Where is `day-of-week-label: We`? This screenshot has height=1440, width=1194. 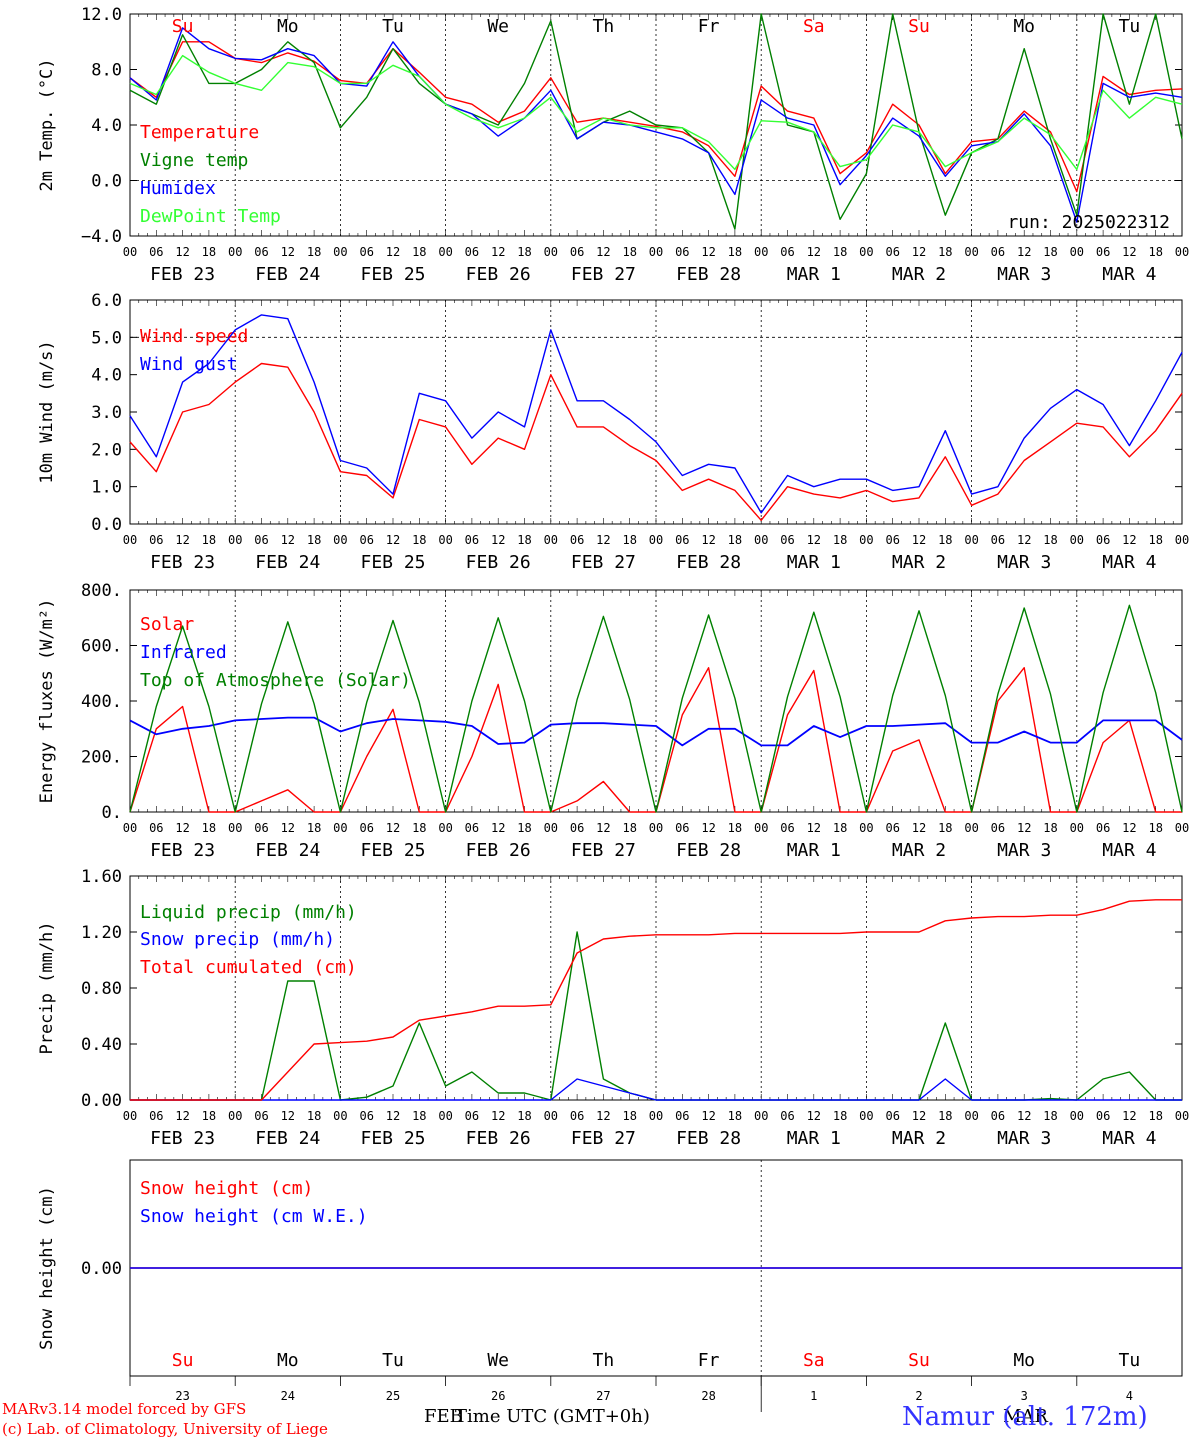 day-of-week-label: We is located at coordinates (498, 26).